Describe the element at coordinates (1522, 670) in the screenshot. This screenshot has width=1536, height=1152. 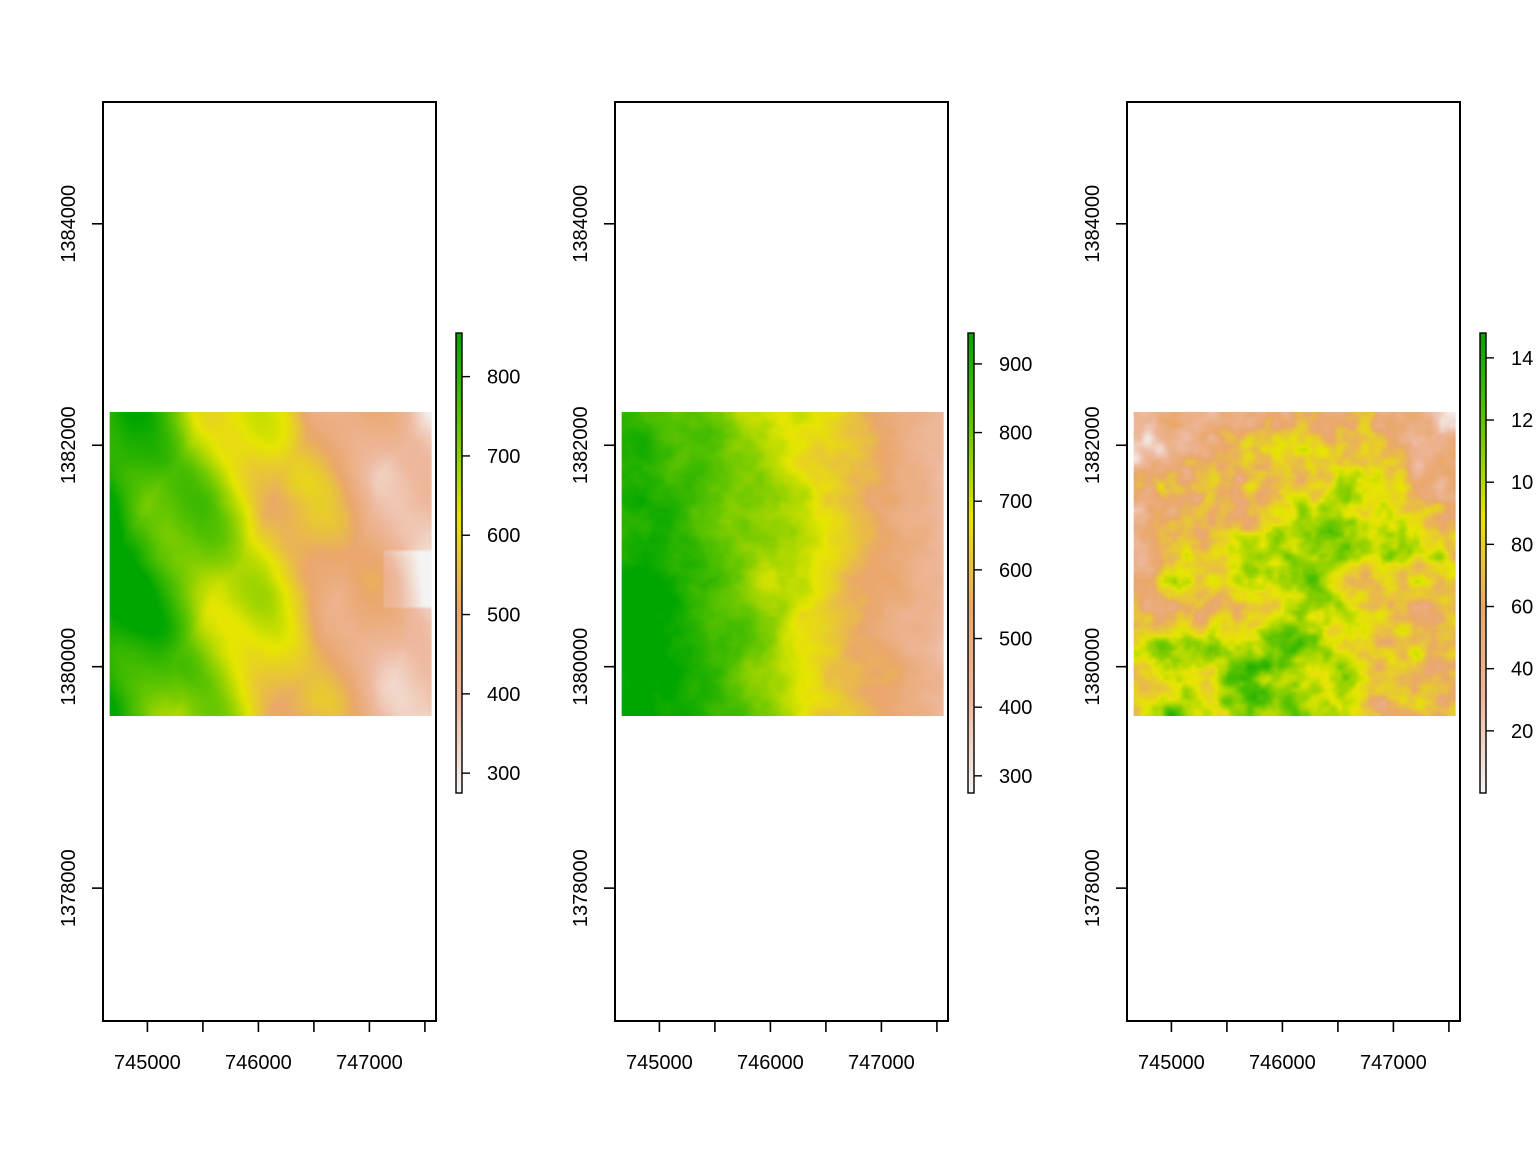
I see `colorbar-tick-label: 40` at that location.